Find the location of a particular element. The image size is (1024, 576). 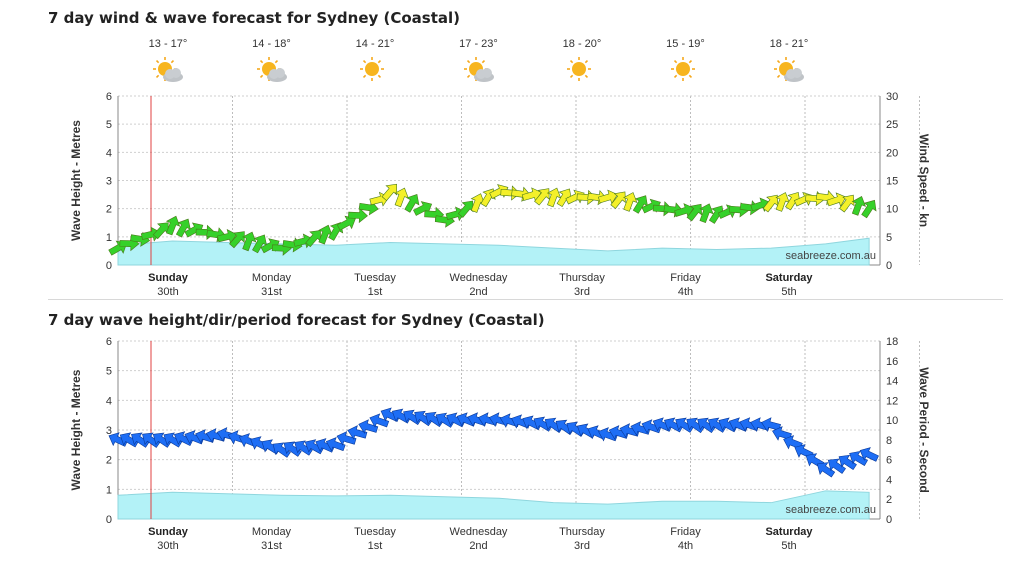

y2-tick-label: 18 is located at coordinates (892, 342).